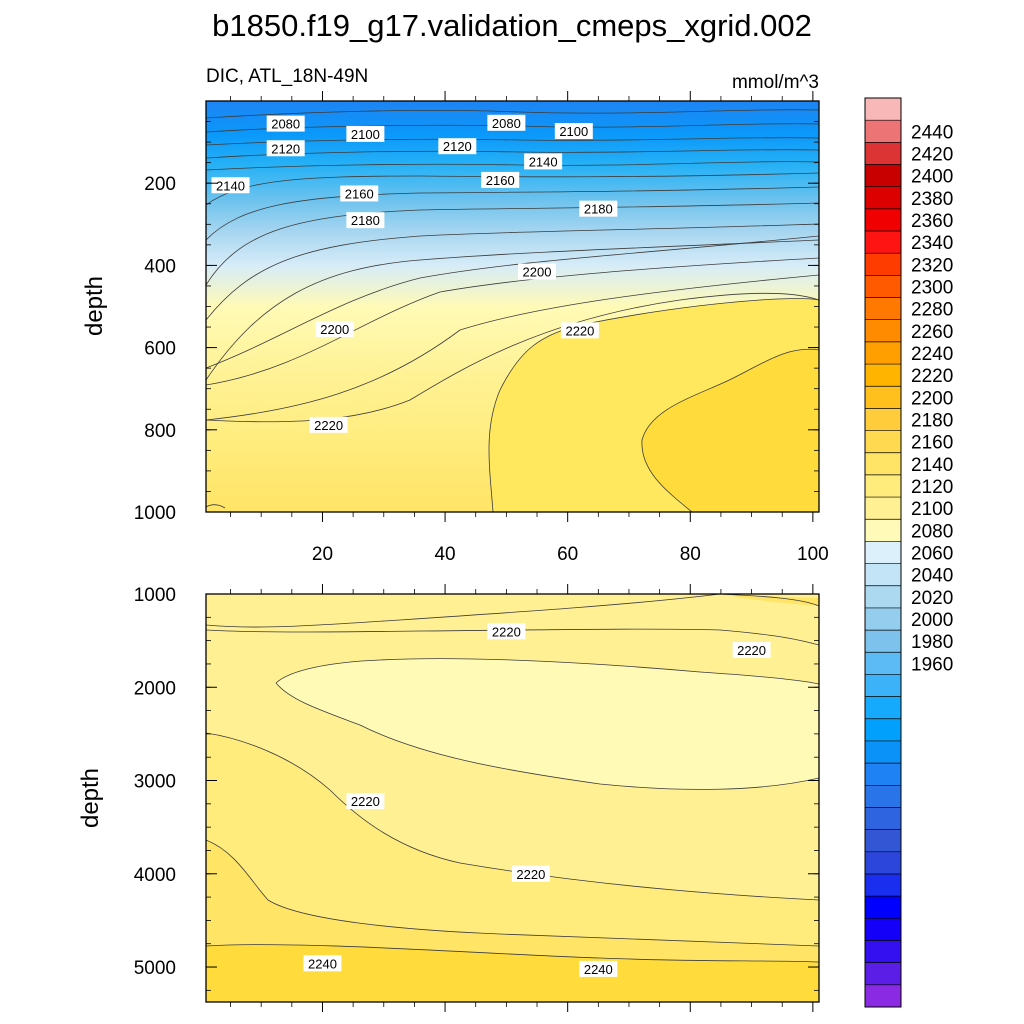 The height and width of the screenshot is (1024, 1024). I want to click on contour-label: 2240, so click(322, 963).